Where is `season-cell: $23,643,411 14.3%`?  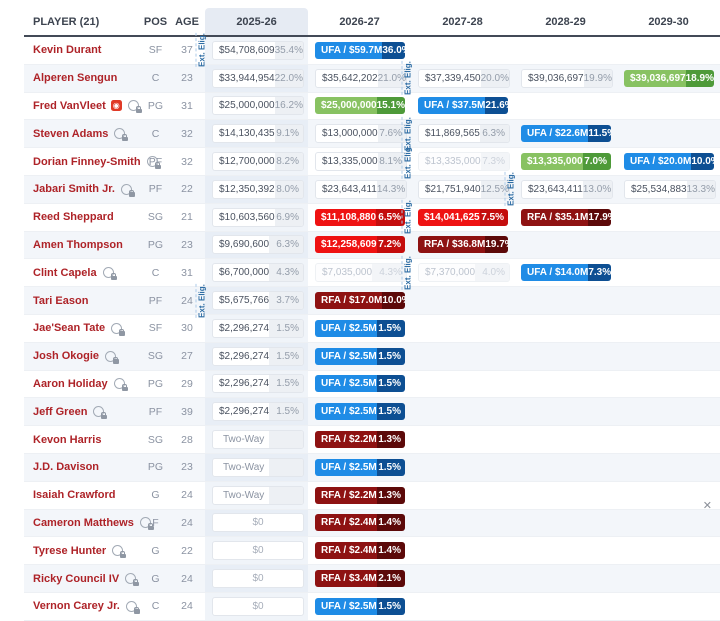 season-cell: $23,643,411 14.3% is located at coordinates (359, 189).